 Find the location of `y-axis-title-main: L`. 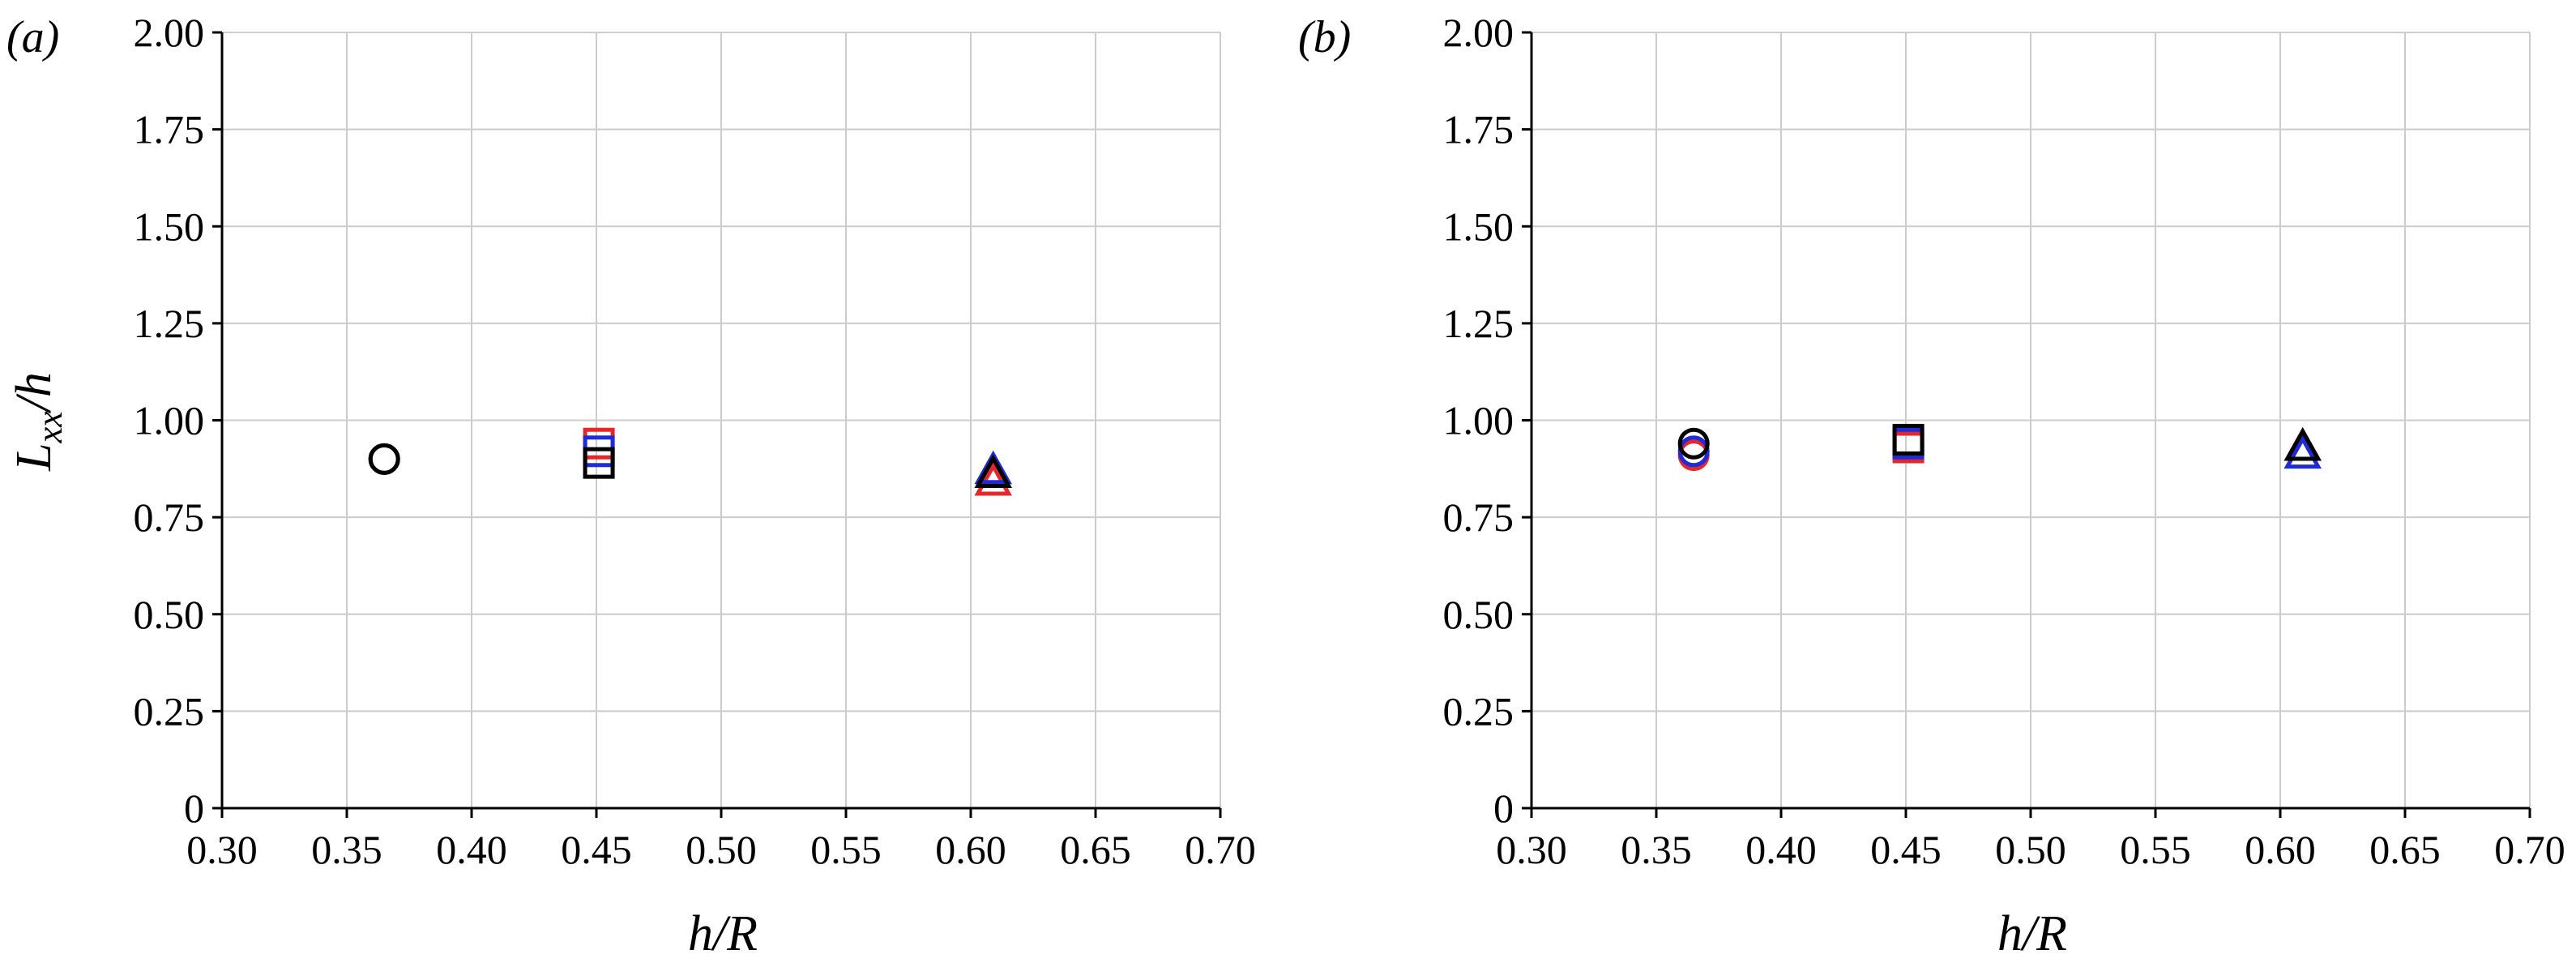

y-axis-title-main: L is located at coordinates (34, 457).